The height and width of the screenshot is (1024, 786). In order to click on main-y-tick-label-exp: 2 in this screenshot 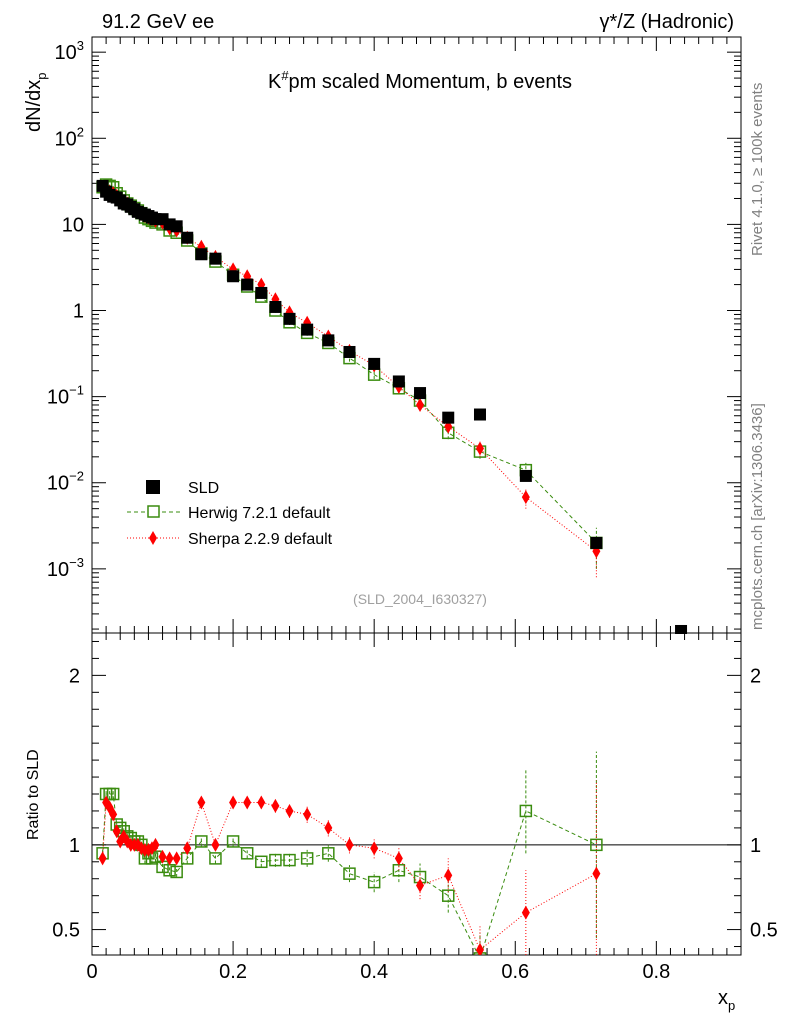, I will do `click(80, 131)`.